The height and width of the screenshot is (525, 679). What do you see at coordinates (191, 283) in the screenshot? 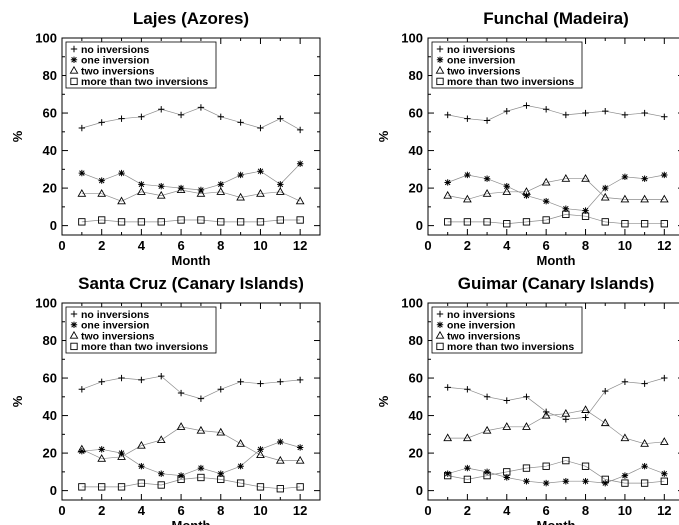
I see `chart-title: Santa Cruz (Canary Islands)` at bounding box center [191, 283].